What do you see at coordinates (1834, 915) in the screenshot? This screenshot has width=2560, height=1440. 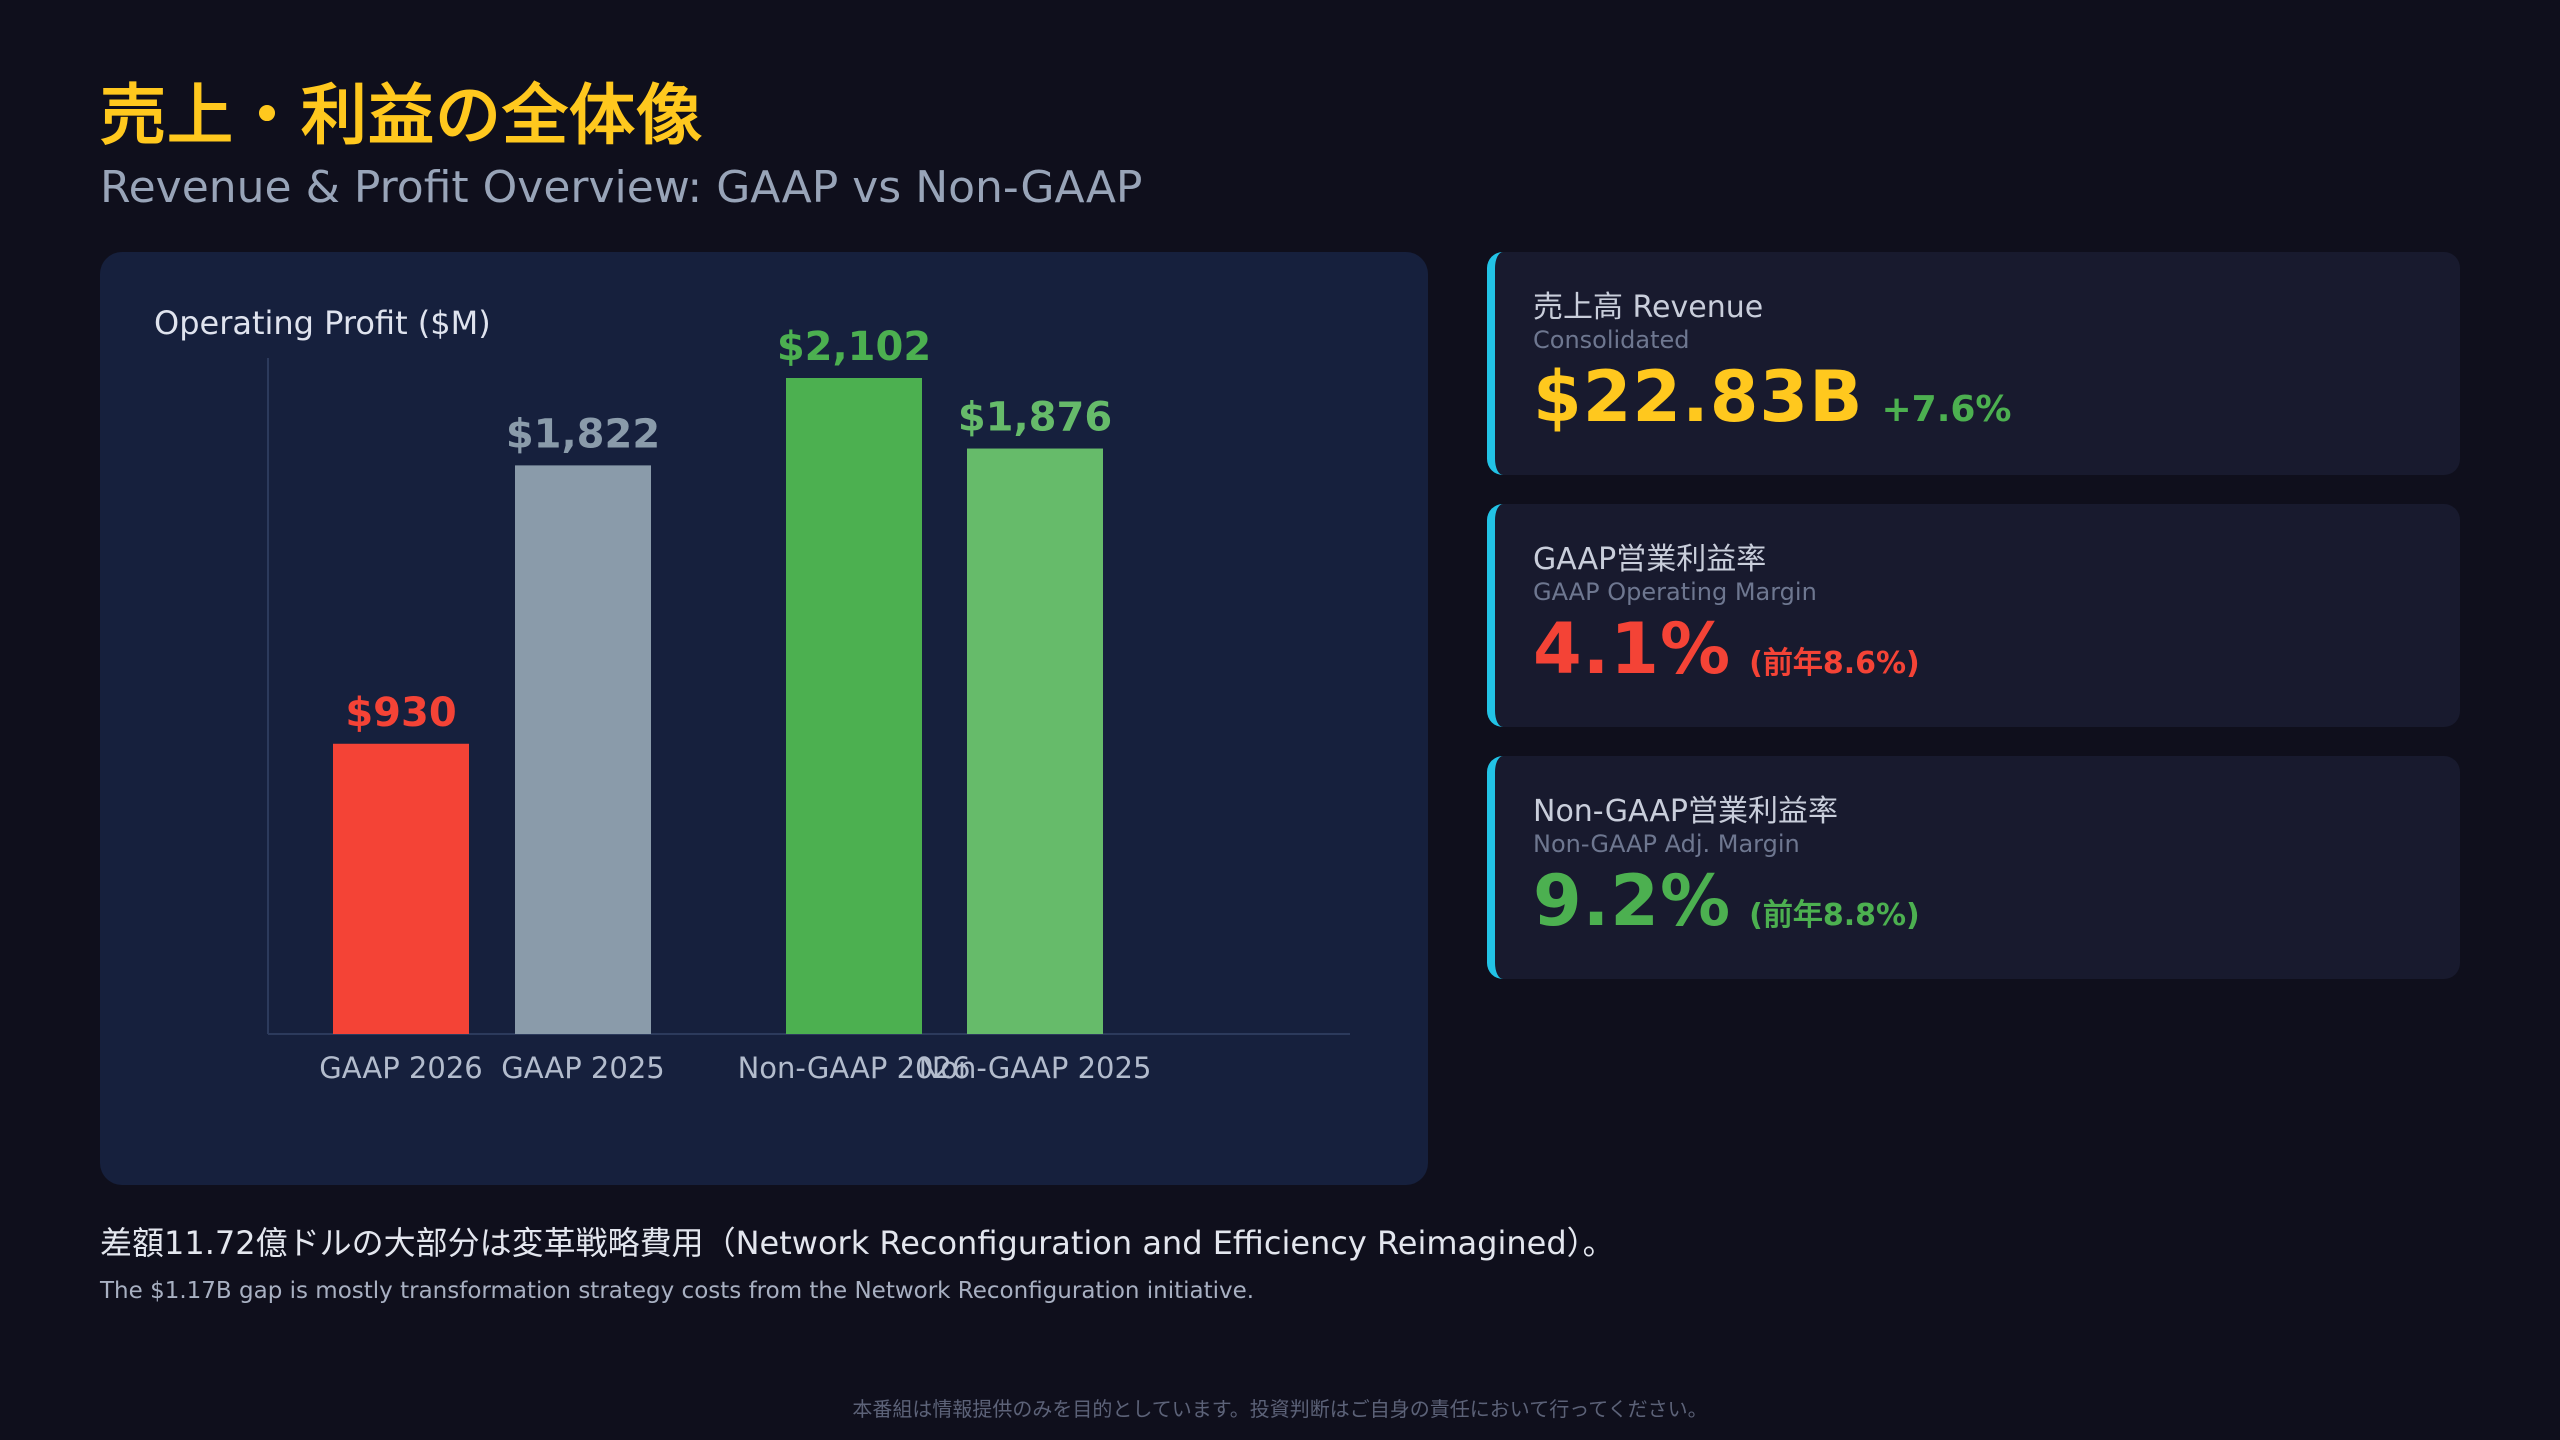 I see `kpi-card-delta: (前年8.8%)` at bounding box center [1834, 915].